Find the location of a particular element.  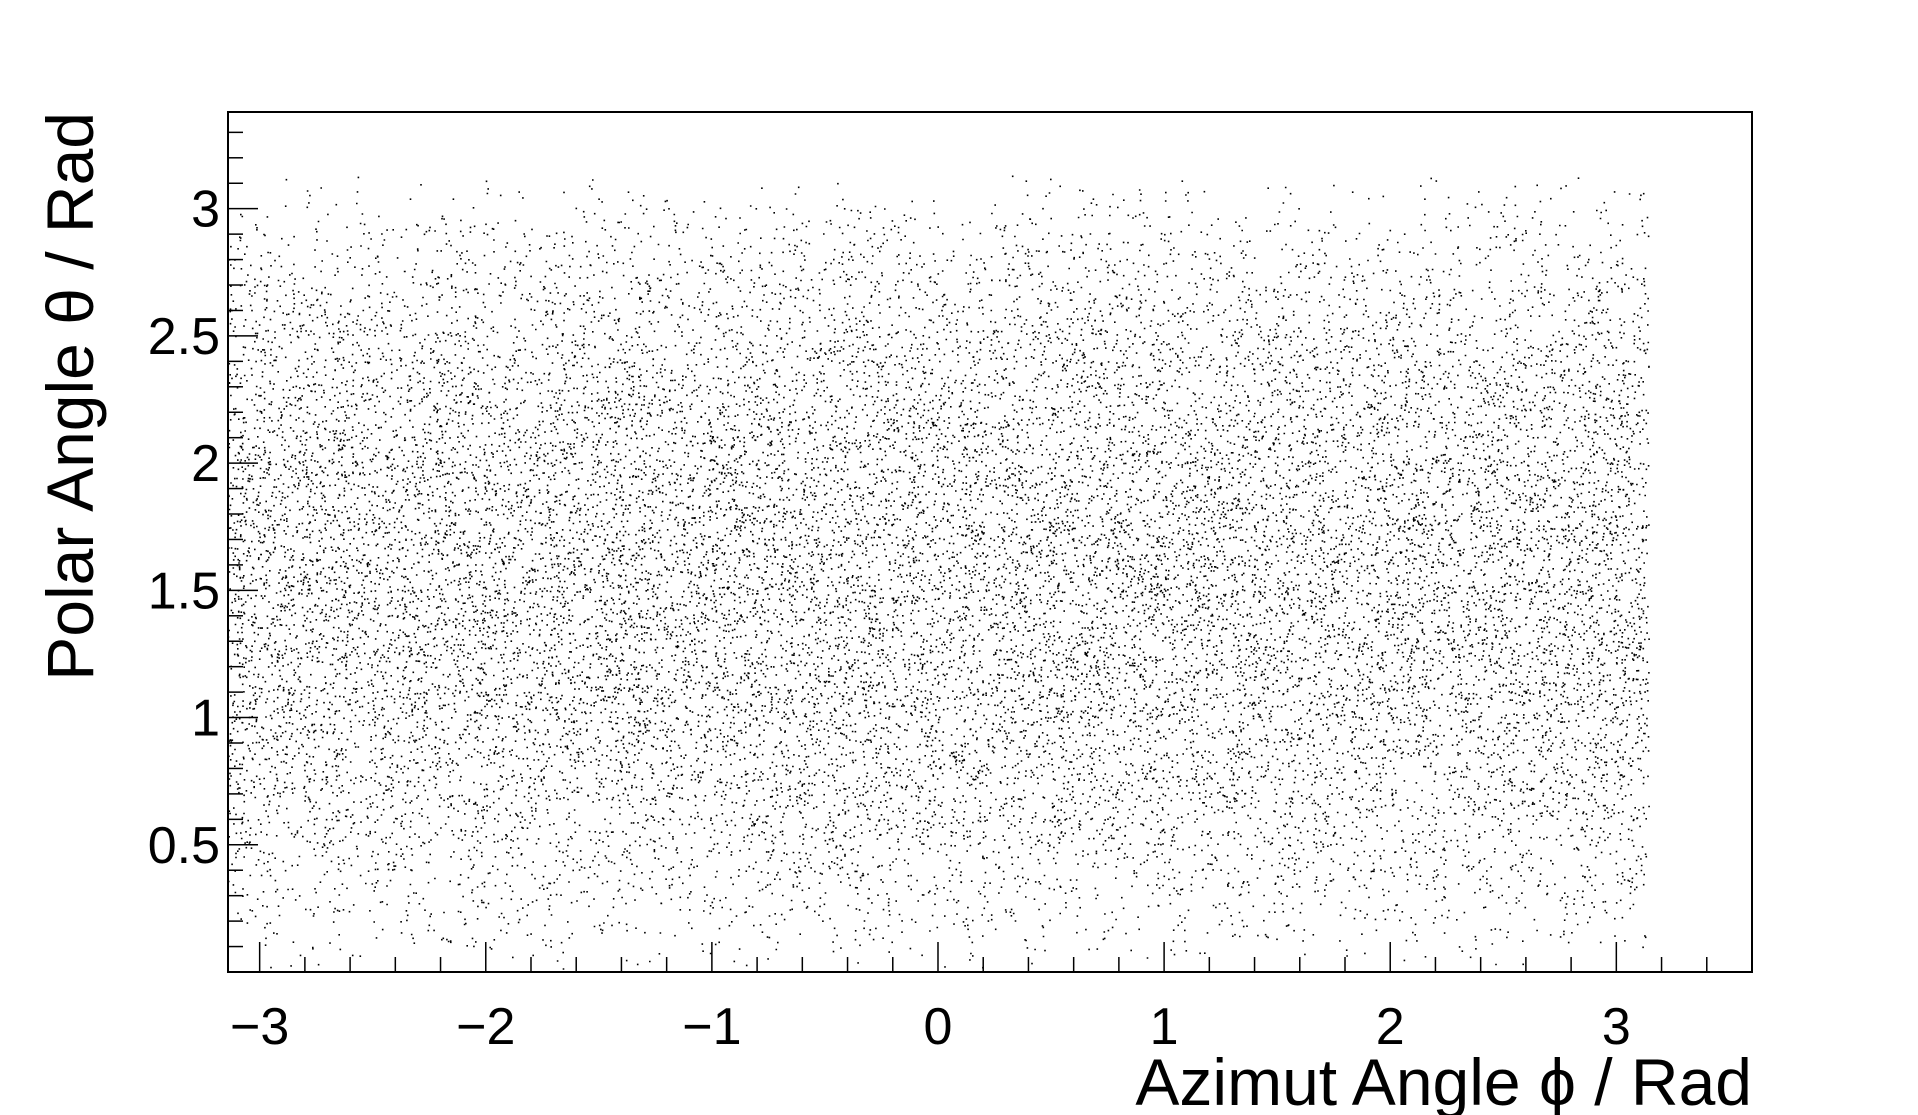

y-tick-label: 2 is located at coordinates (205, 464).